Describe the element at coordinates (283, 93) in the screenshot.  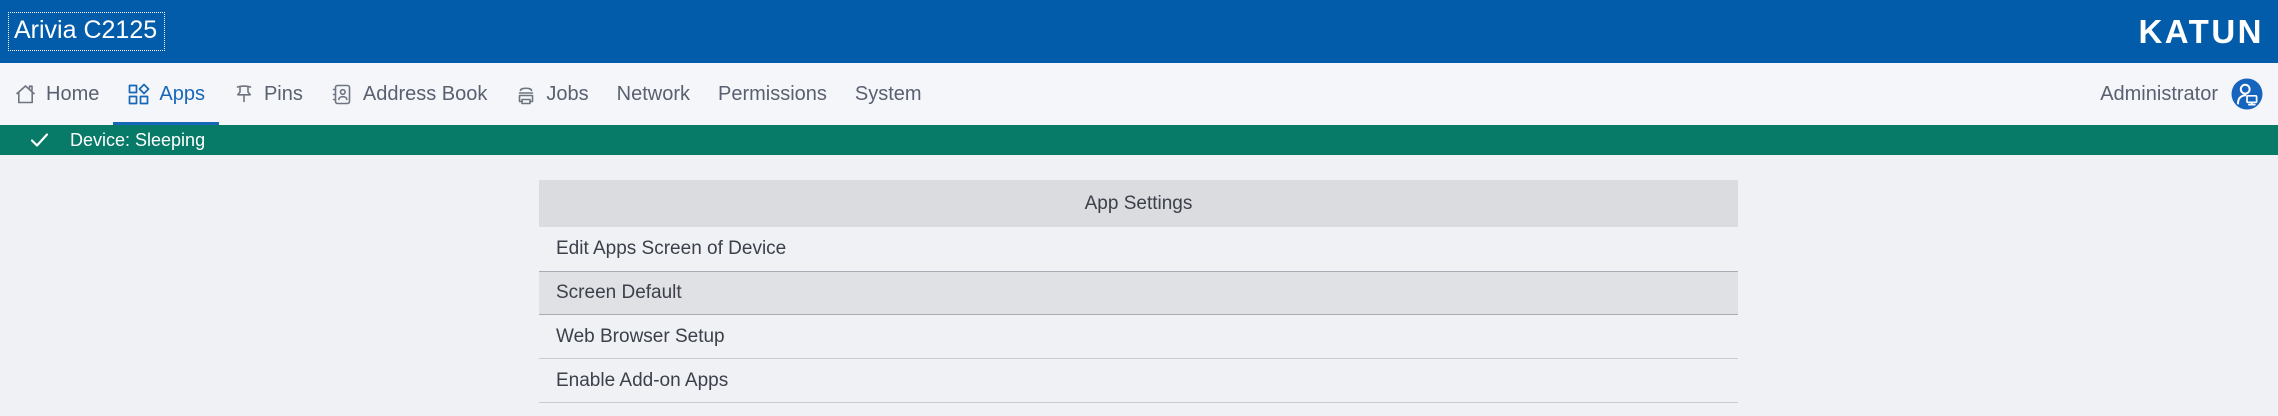
I see `nav-item-label: Pins` at that location.